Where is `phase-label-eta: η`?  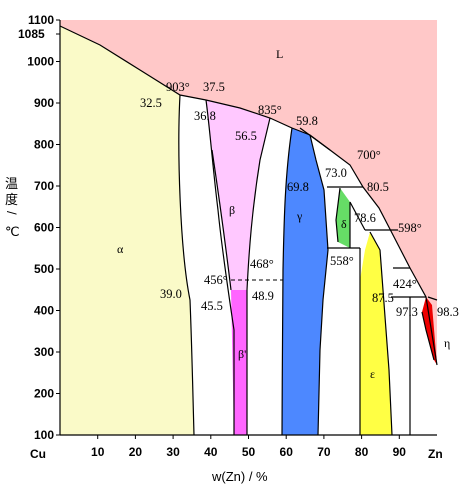
phase-label-eta: η is located at coordinates (447, 343).